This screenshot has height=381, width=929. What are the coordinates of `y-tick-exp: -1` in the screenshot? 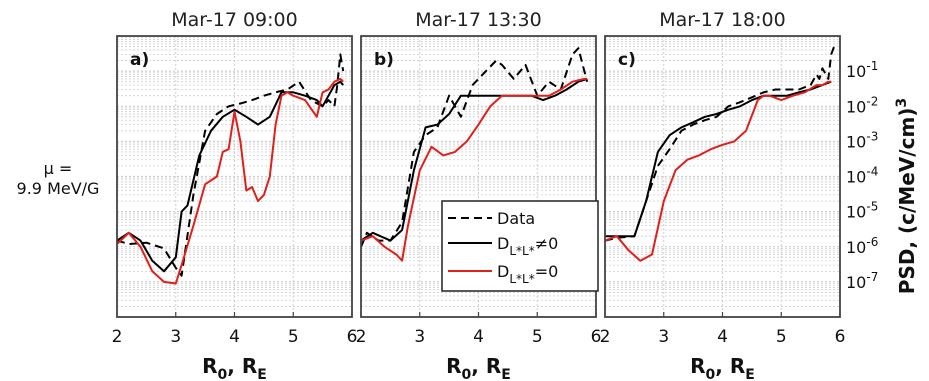 It's located at (872, 66).